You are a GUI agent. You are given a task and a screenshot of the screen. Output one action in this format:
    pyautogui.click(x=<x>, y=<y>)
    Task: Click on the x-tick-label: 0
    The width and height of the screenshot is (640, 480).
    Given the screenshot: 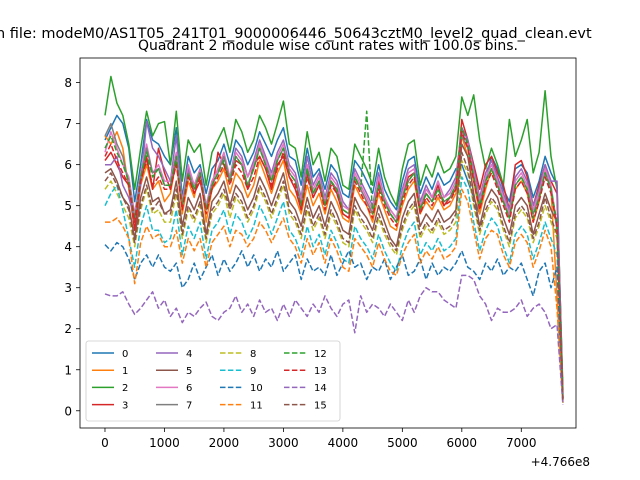 What is the action you would take?
    pyautogui.click(x=105, y=443)
    